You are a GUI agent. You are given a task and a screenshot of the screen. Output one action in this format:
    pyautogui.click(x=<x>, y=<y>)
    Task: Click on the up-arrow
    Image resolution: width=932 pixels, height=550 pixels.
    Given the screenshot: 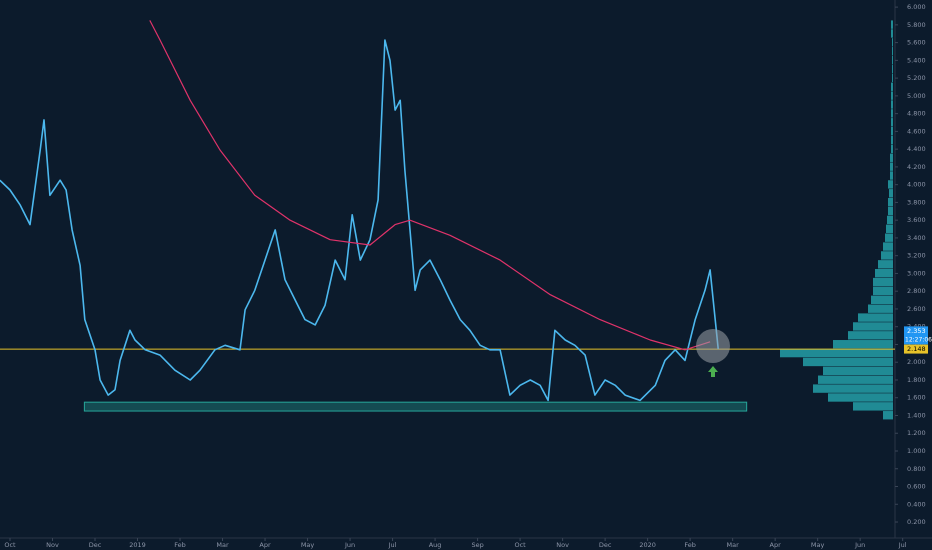 What is the action you would take?
    pyautogui.click(x=713, y=371)
    